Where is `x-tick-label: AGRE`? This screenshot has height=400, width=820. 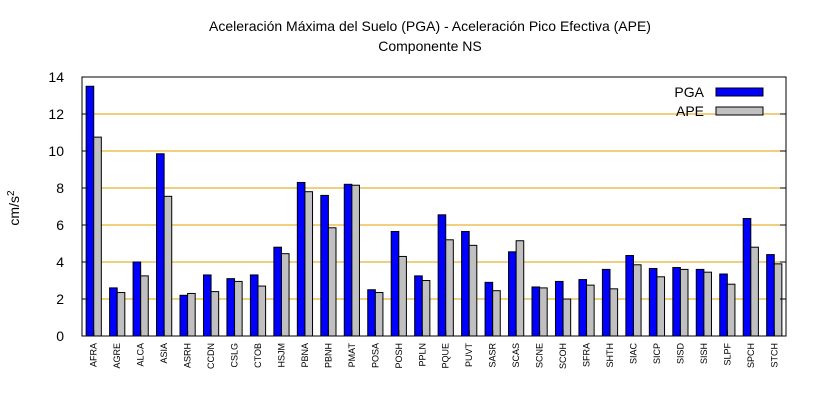 x-tick-label: AGRE is located at coordinates (117, 356).